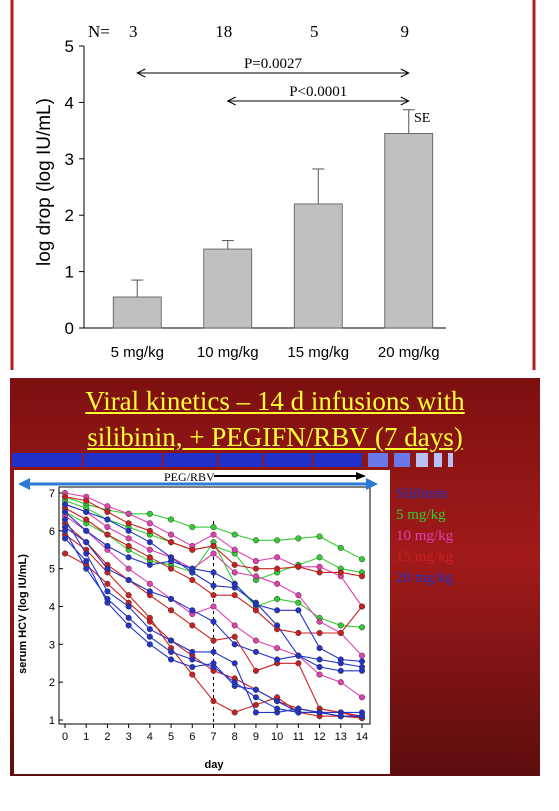  Describe the element at coordinates (133, 31) in the screenshot. I see `n-value: 3` at that location.